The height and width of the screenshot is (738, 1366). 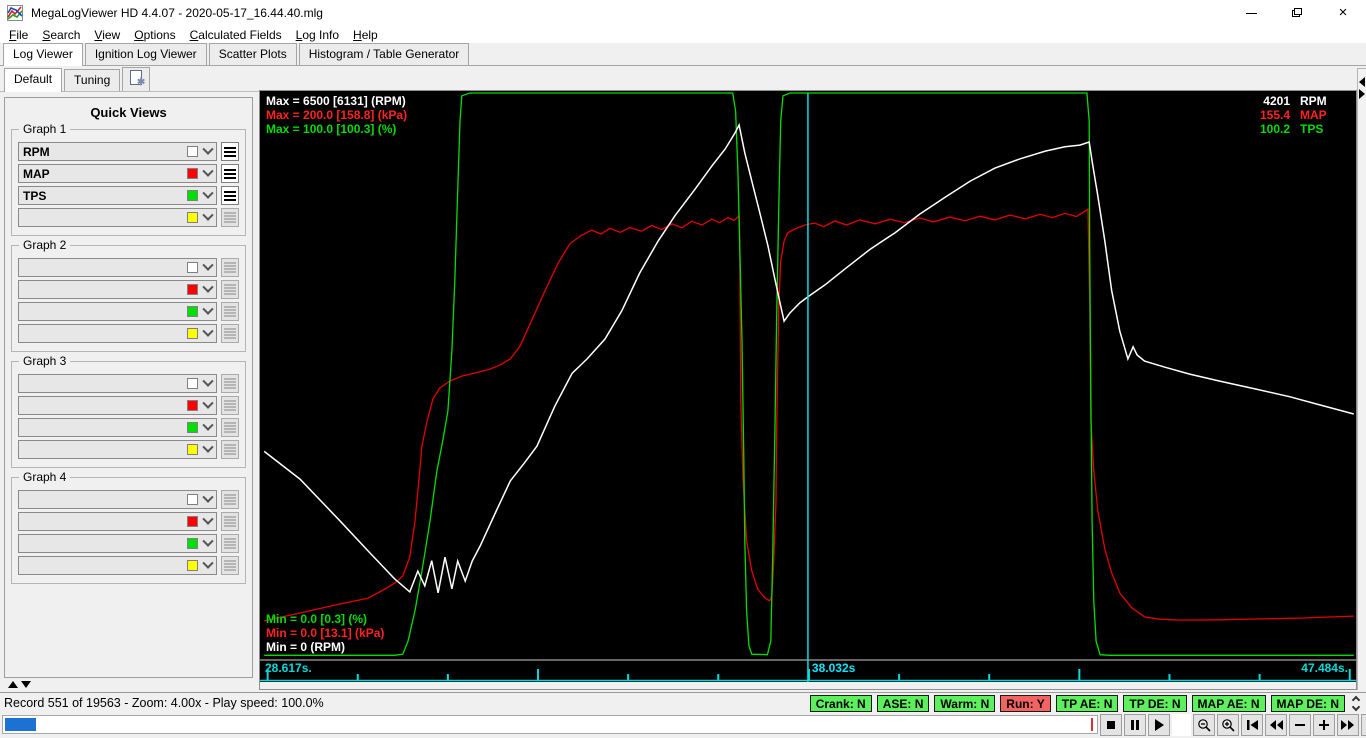 What do you see at coordinates (1356, 703) in the screenshot?
I see `badge-spinner` at bounding box center [1356, 703].